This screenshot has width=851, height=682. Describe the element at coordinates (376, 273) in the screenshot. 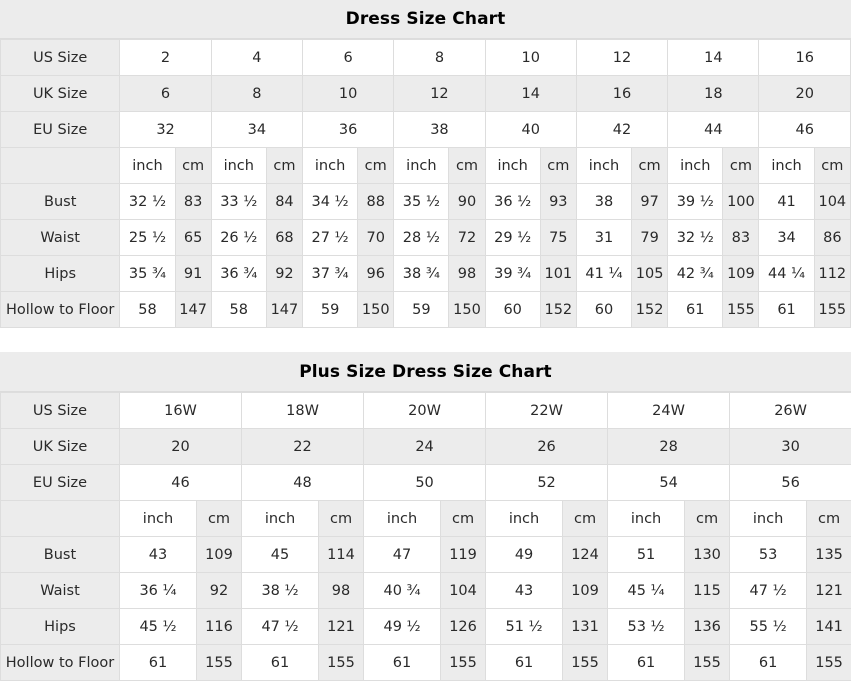

I see `measure-cell-cm: 96` at that location.